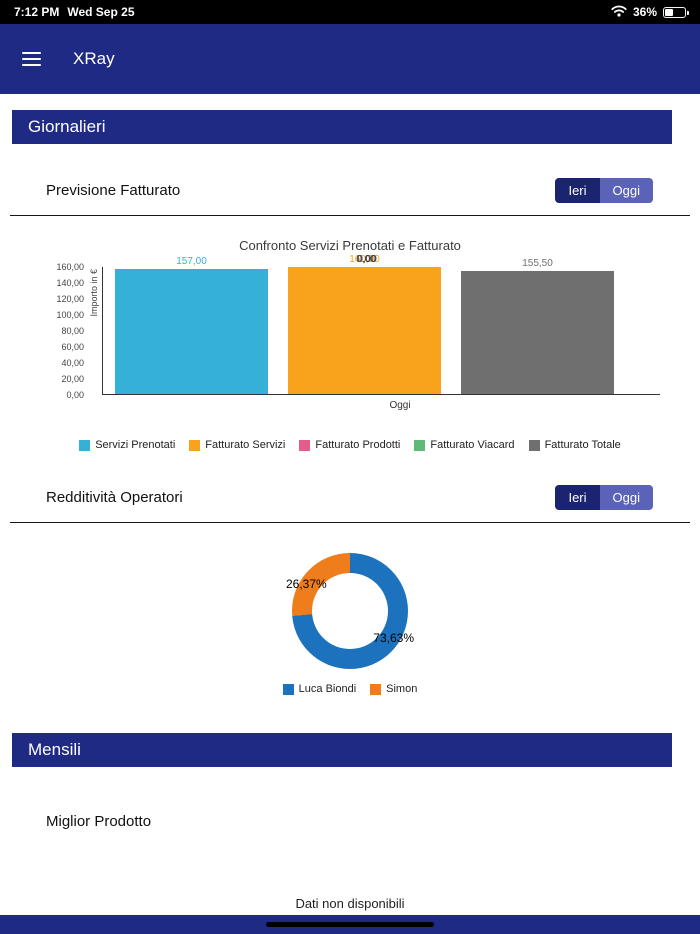  I want to click on legend-label: Fatturato Servizi, so click(245, 445).